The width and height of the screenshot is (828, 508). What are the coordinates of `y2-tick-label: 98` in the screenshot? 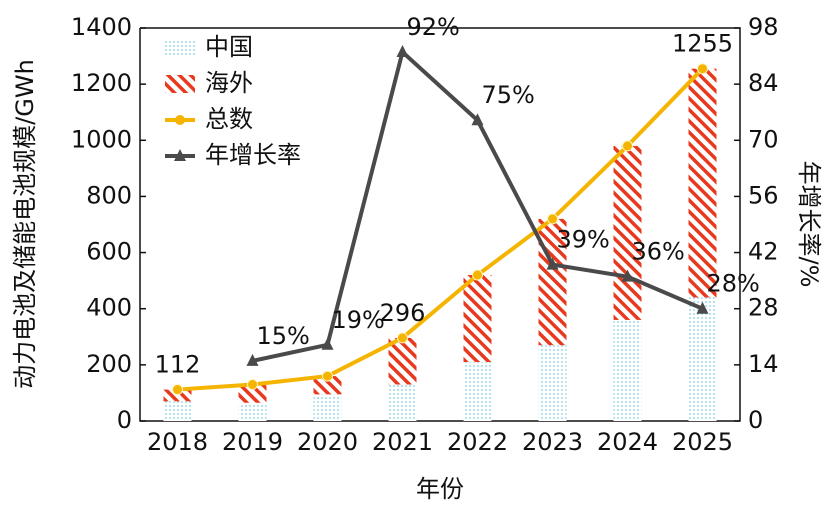 It's located at (763, 27).